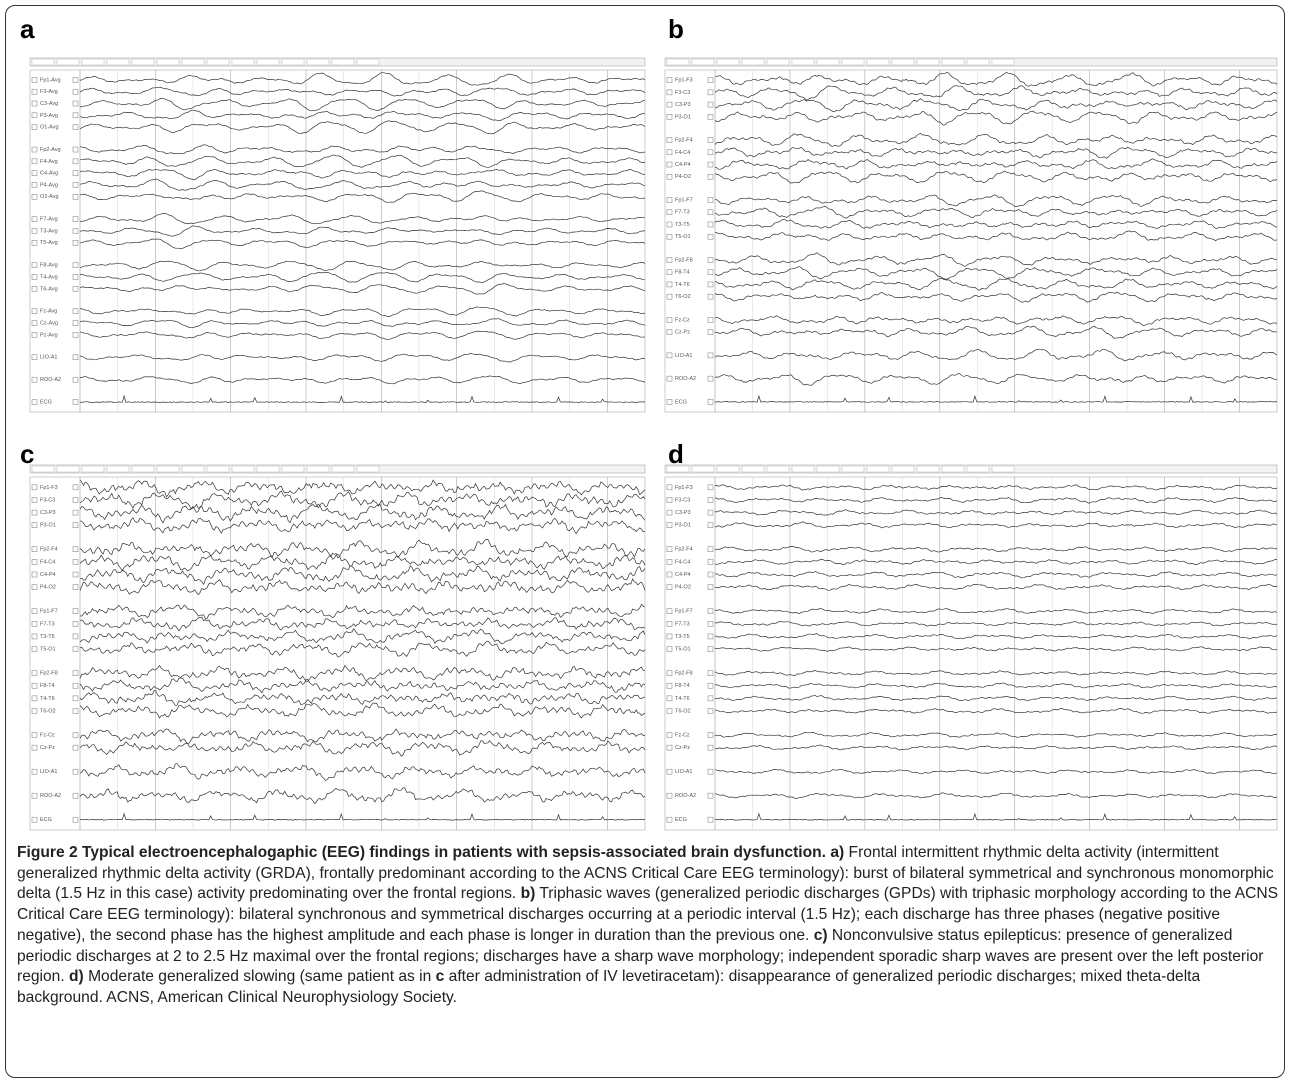 The width and height of the screenshot is (1292, 1085). I want to click on channel-label: T4-Avg, so click(49, 277).